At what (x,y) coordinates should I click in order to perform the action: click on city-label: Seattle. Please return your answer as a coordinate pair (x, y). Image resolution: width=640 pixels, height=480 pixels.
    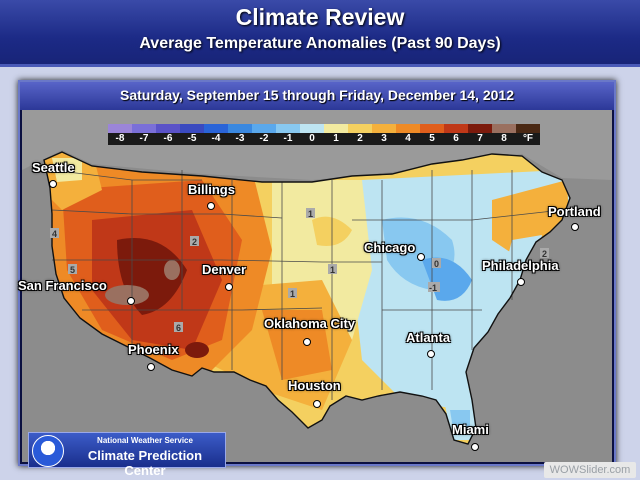
    Looking at the image, I should click on (53, 167).